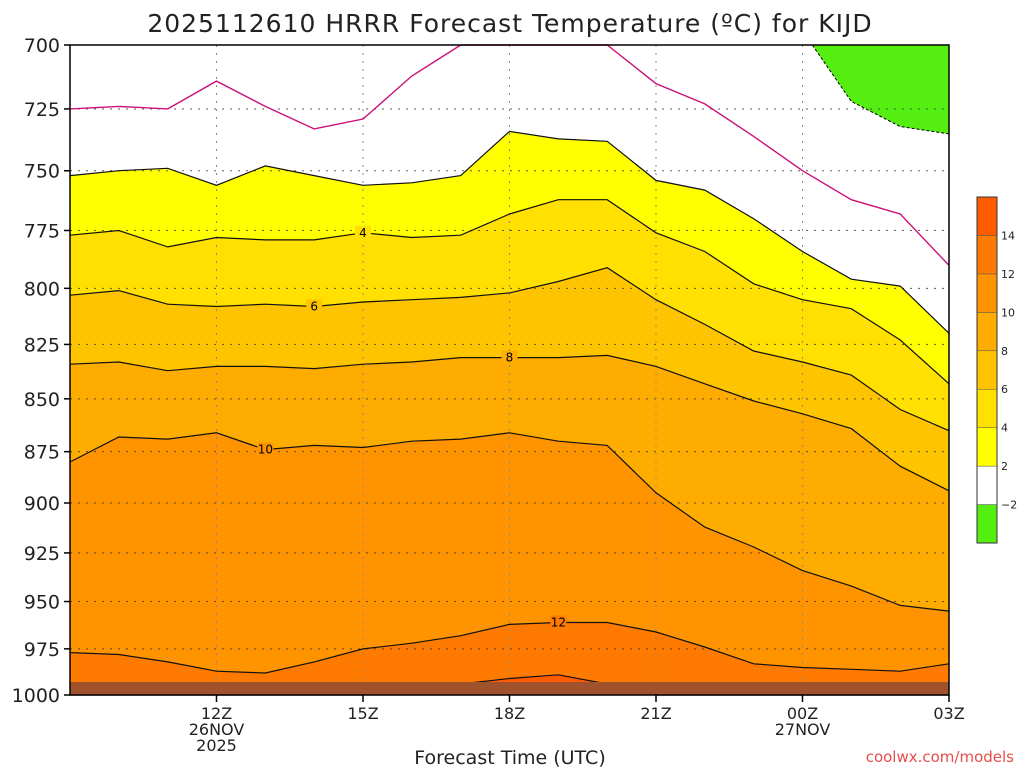  I want to click on contour-label-6: 6, so click(314, 306).